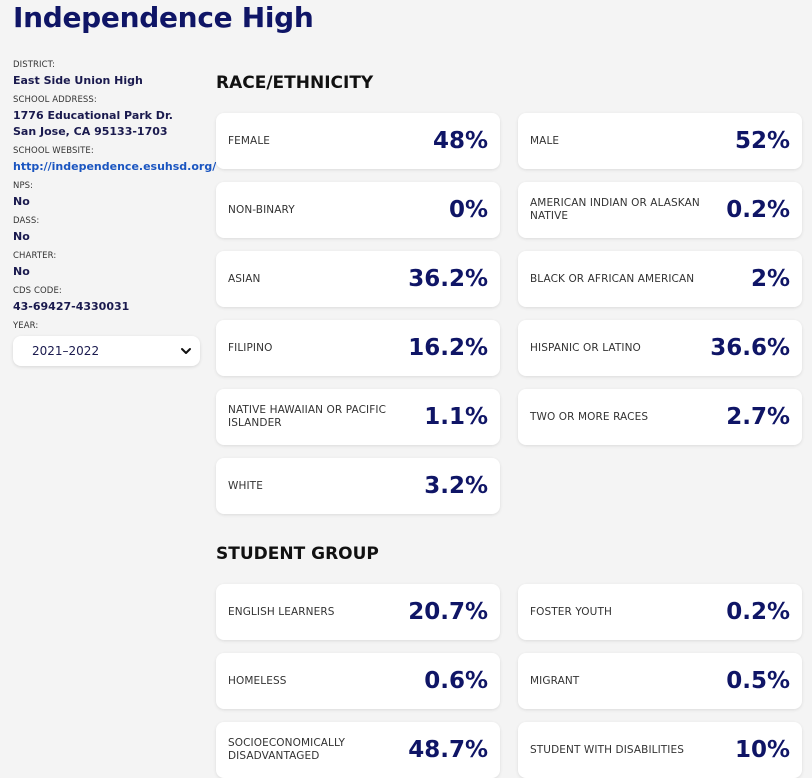  What do you see at coordinates (261, 209) in the screenshot?
I see `stat-label: NON-BINARY` at bounding box center [261, 209].